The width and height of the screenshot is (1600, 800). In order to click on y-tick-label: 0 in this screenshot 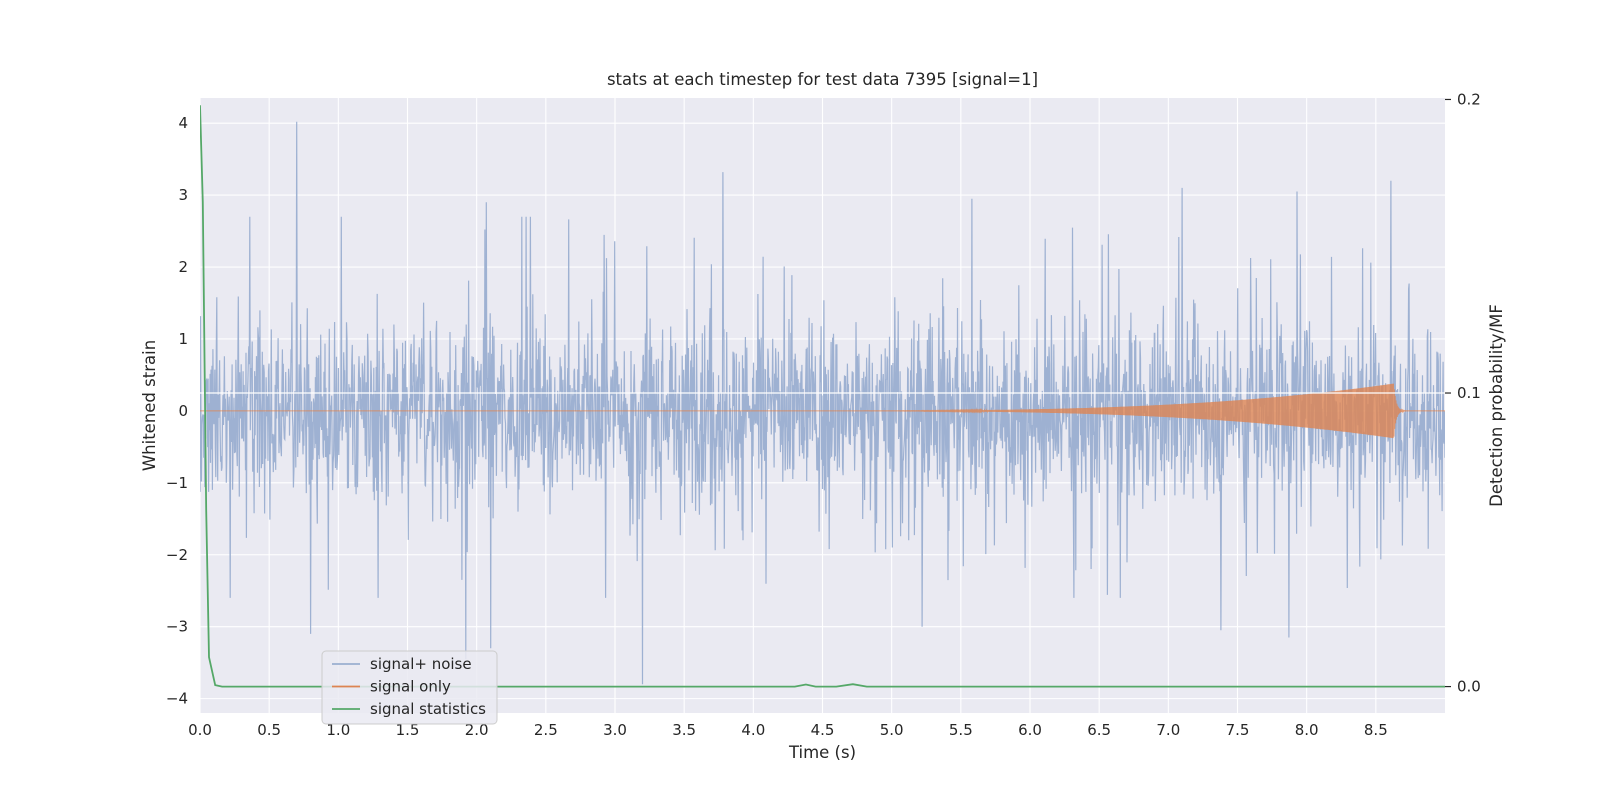, I will do `click(183, 411)`.